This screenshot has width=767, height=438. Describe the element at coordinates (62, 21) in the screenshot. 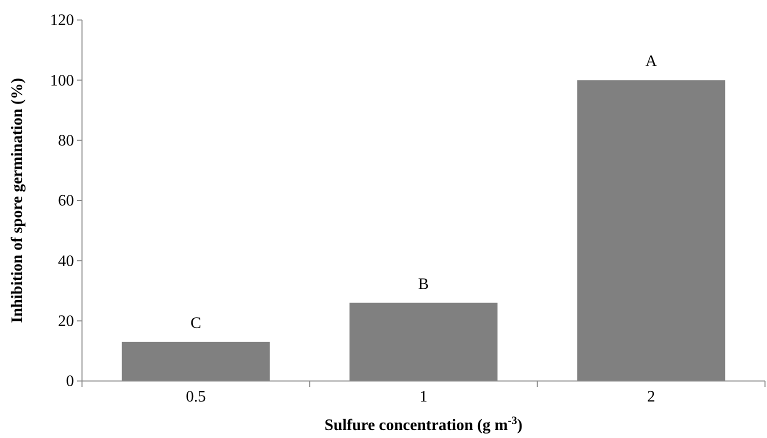

I see `y-tick-label: 120` at that location.